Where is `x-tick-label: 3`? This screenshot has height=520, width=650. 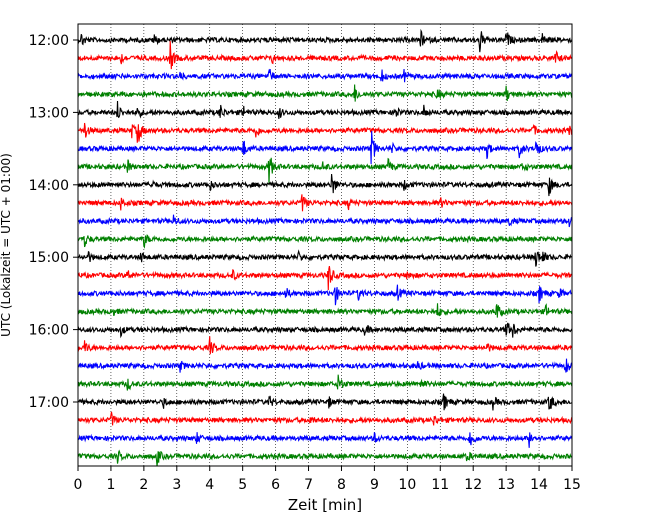 x-tick-label: 3 is located at coordinates (176, 485).